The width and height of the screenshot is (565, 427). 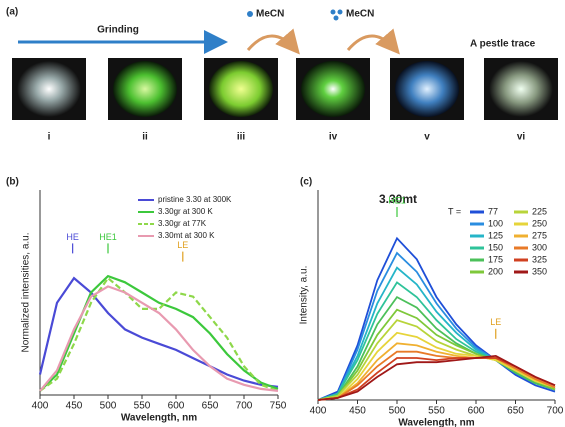 What do you see at coordinates (118, 30) in the screenshot?
I see `grinding-text: Grinding` at bounding box center [118, 30].